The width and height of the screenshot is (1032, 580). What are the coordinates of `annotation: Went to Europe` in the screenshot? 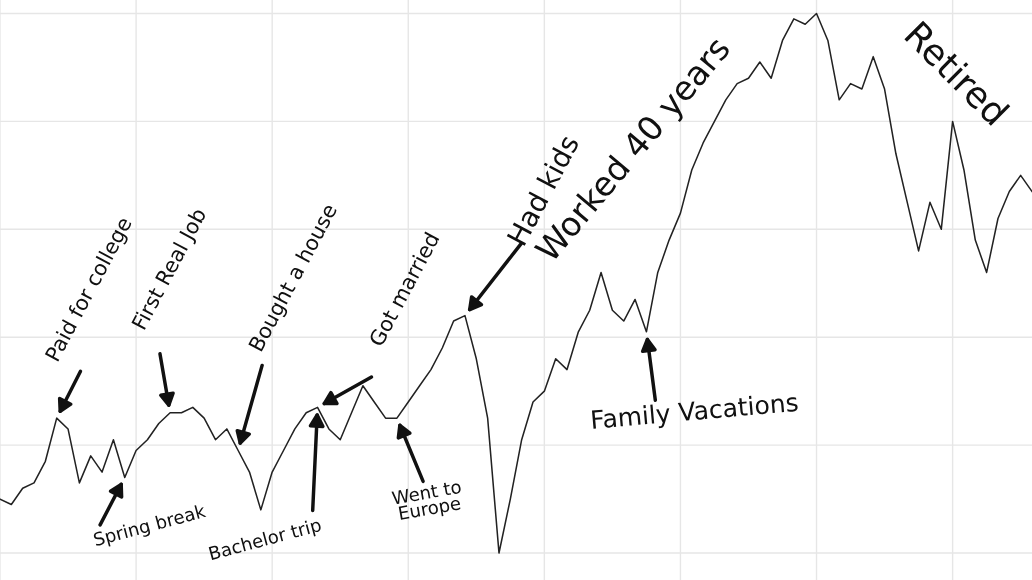 It's located at (426, 501).